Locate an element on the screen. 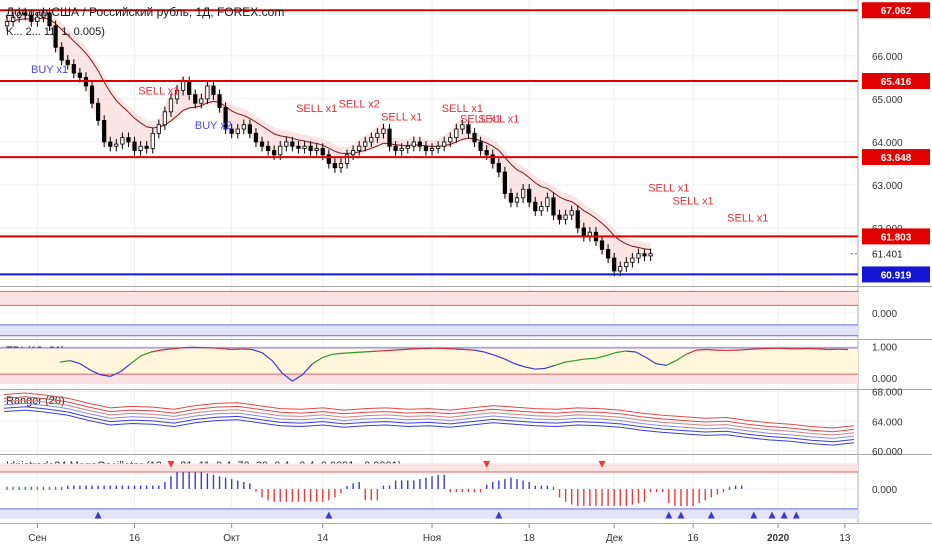  x-tick-label: Дек is located at coordinates (614, 538).